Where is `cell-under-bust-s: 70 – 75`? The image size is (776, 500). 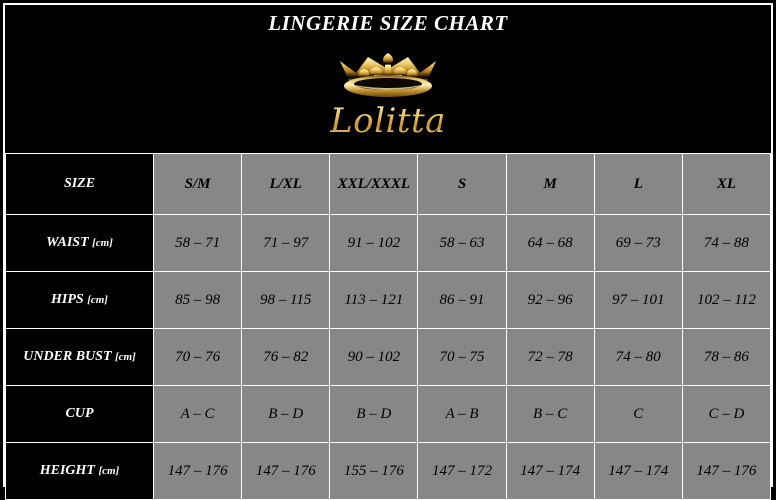 cell-under-bust-s: 70 – 75 is located at coordinates (462, 357).